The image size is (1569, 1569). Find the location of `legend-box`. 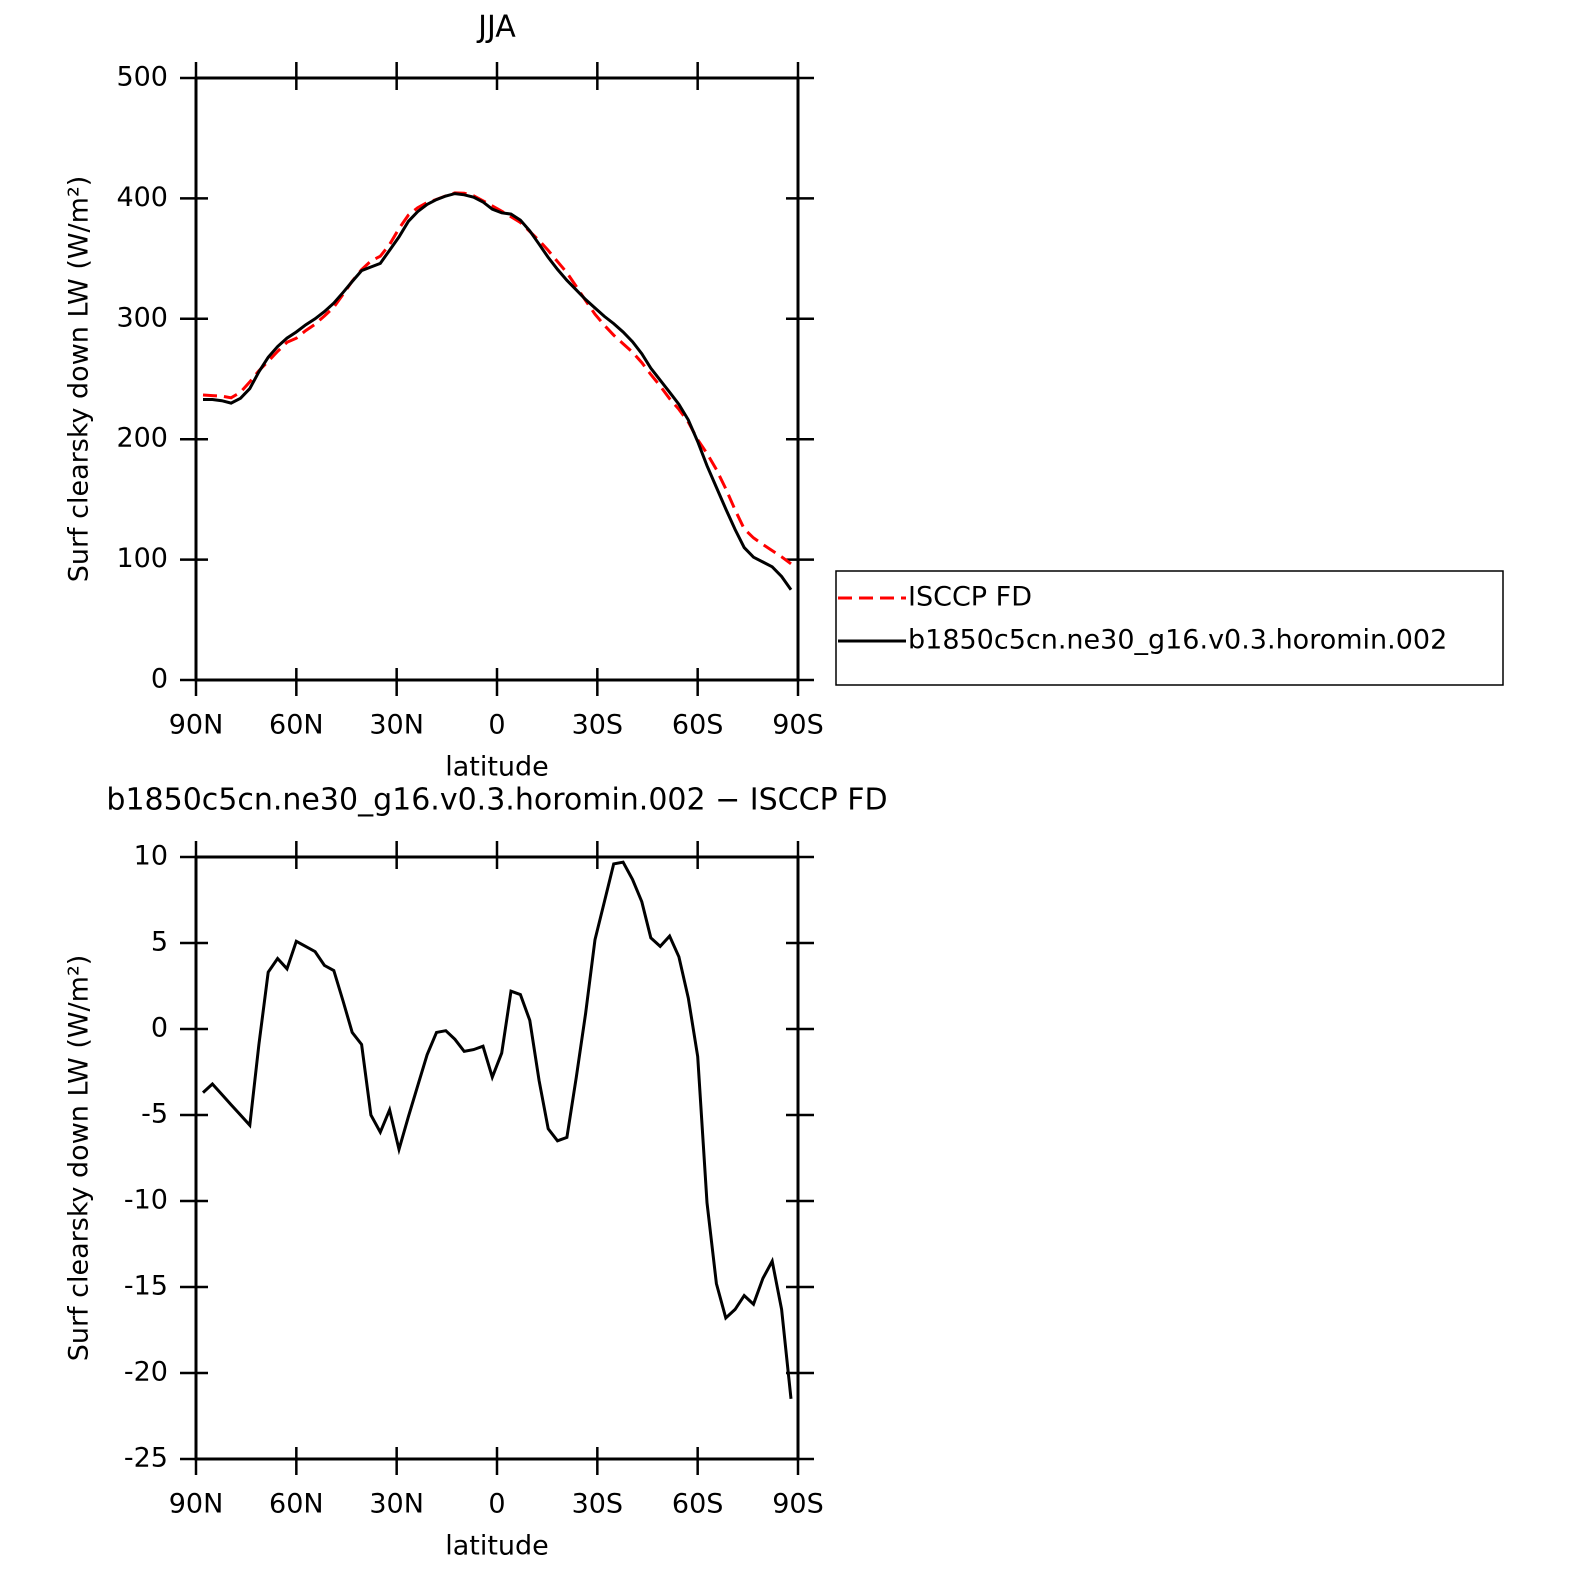

legend-box is located at coordinates (1169, 628).